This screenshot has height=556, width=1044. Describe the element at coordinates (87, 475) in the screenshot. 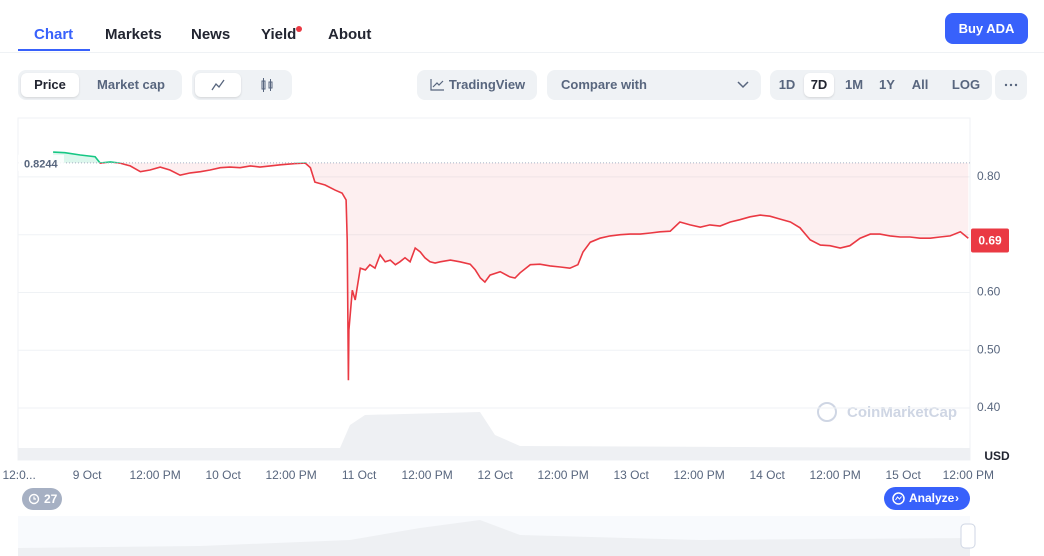

I see `x-tick-label: 9 Oct` at that location.